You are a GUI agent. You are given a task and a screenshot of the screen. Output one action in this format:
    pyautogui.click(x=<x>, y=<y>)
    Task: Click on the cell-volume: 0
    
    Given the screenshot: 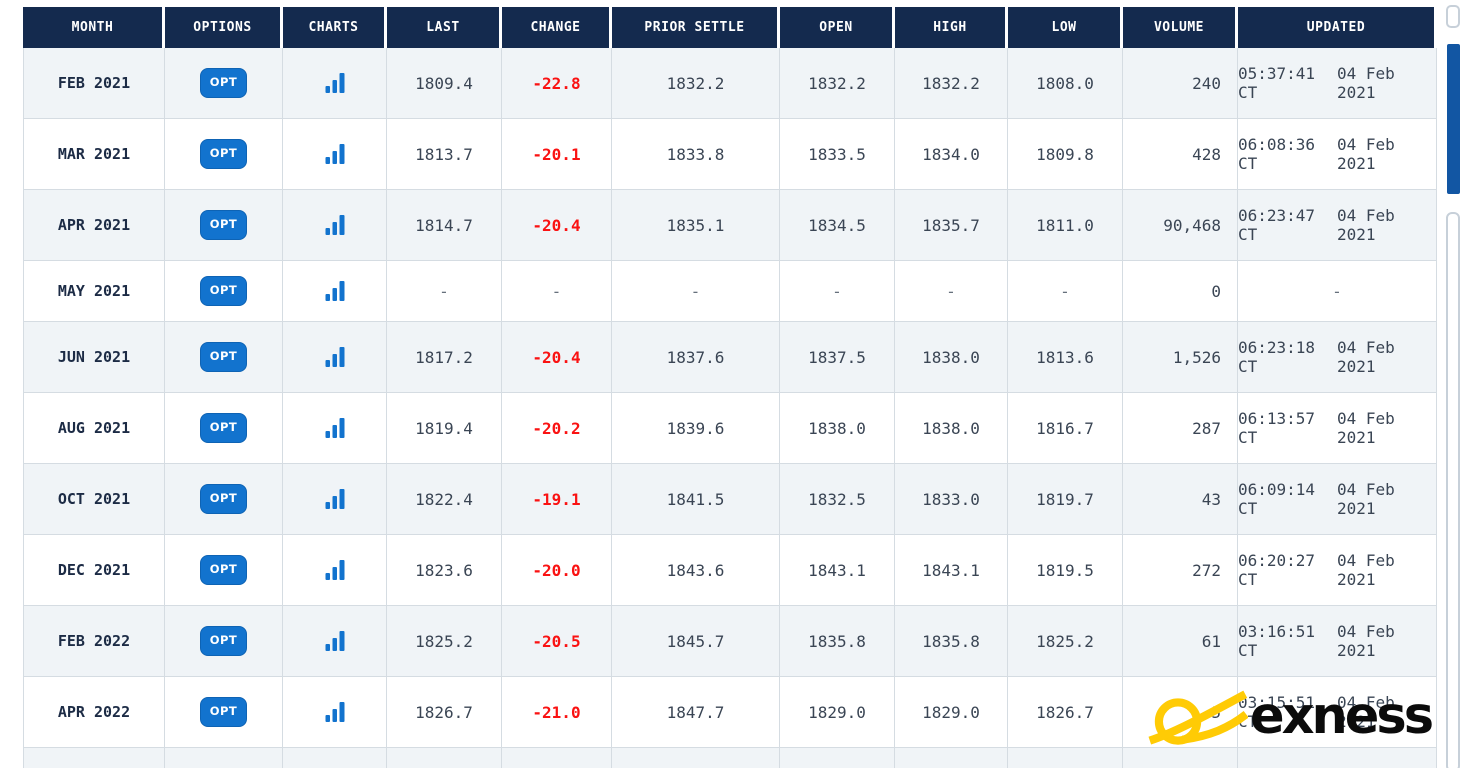 What is the action you would take?
    pyautogui.click(x=1180, y=291)
    